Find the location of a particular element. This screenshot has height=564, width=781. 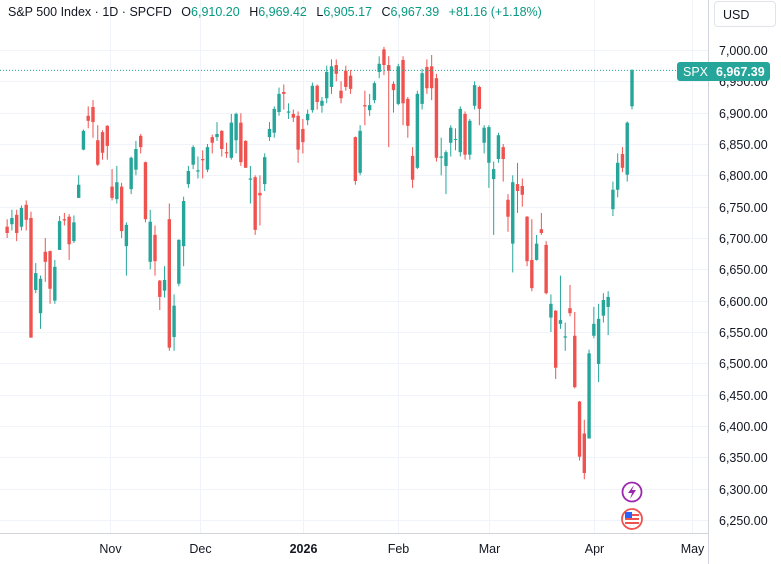

y-tick-label: 6,900.00 is located at coordinates (743, 114).